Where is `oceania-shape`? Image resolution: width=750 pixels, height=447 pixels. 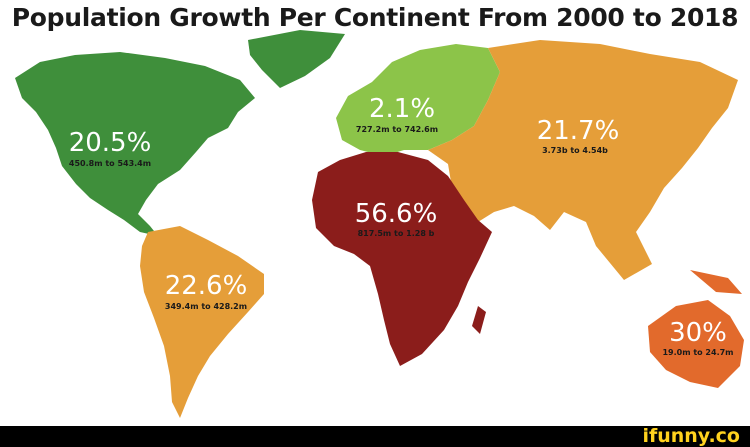
oceania-shape is located at coordinates (696, 344).